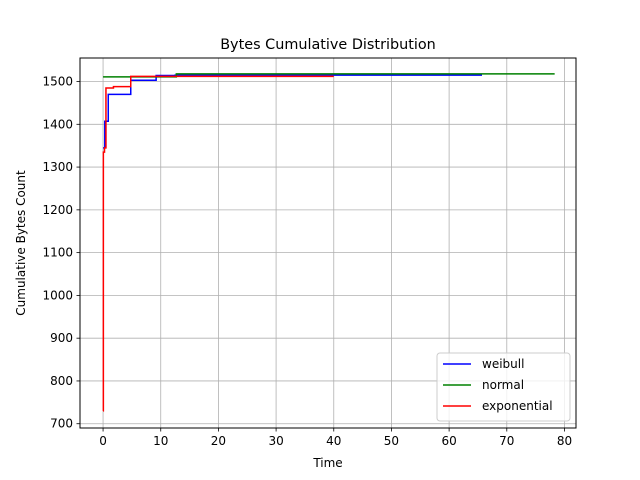 Image resolution: width=640 pixels, height=480 pixels. Describe the element at coordinates (218, 441) in the screenshot. I see `x-tick-label: 20` at that location.